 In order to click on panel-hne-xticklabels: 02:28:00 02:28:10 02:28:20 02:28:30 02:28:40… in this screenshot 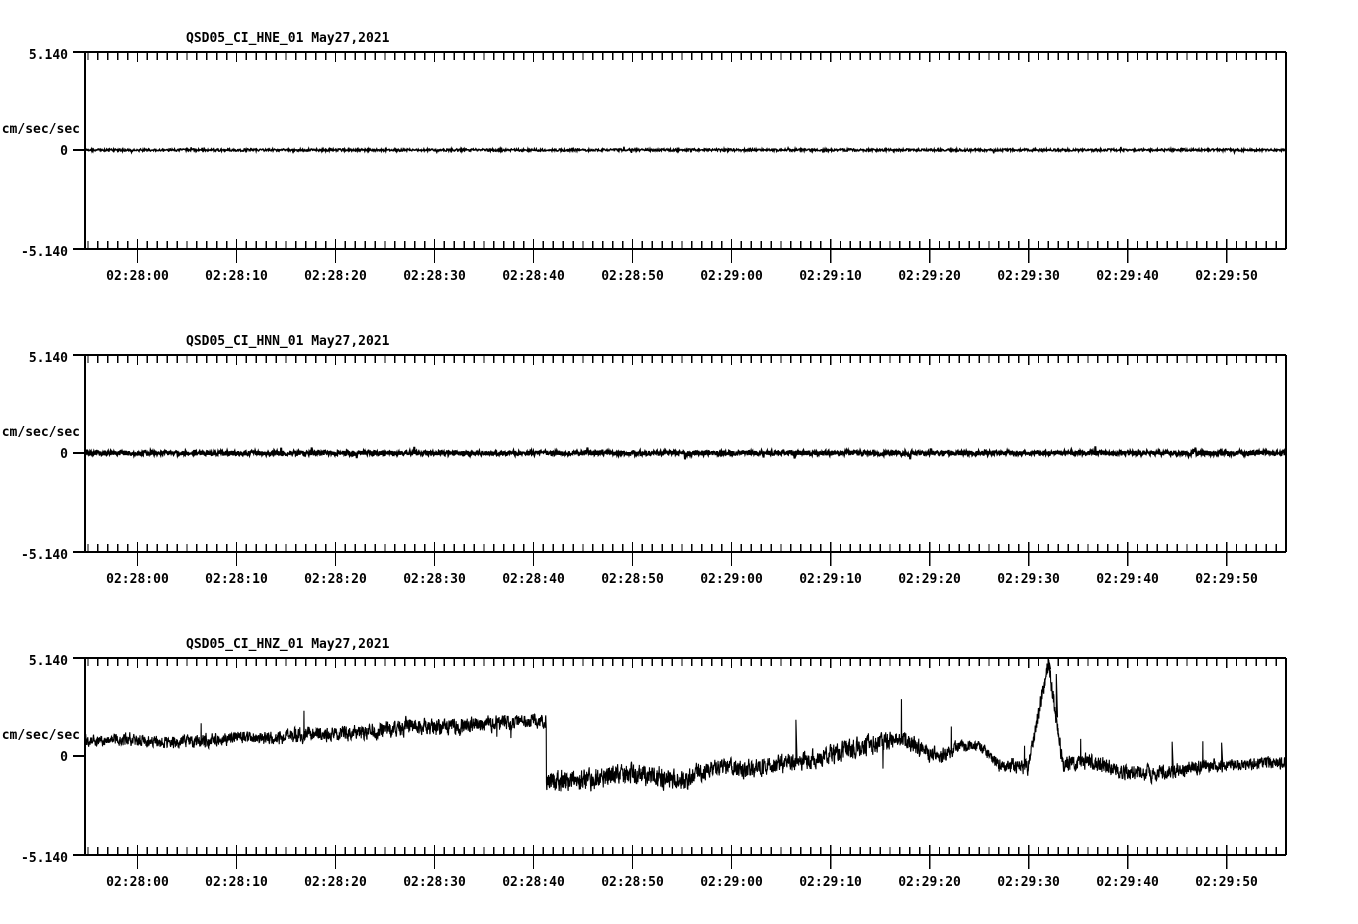, I will do `click(682, 276)`.